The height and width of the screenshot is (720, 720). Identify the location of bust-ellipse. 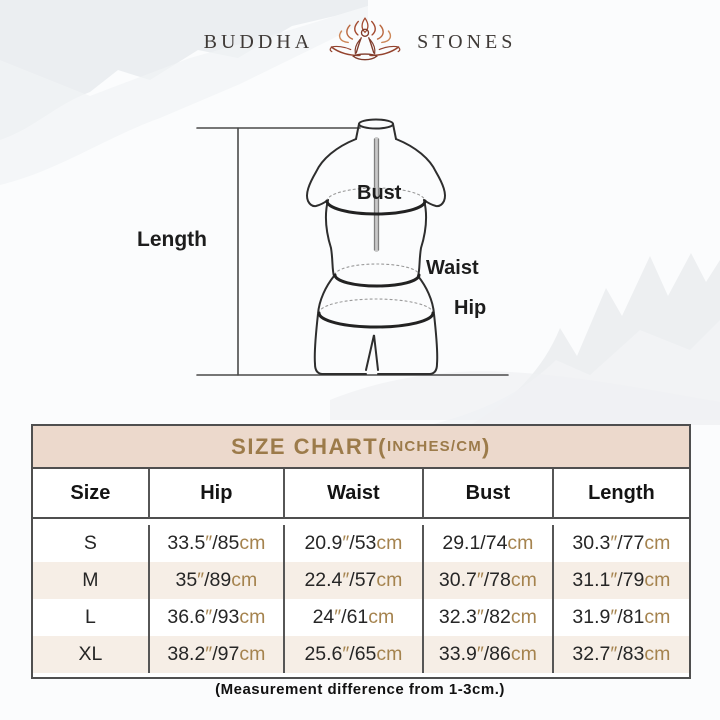
(376, 201).